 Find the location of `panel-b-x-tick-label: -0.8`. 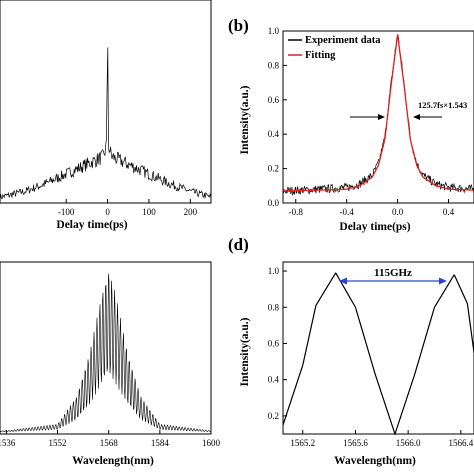

panel-b-x-tick-label: -0.8 is located at coordinates (296, 212).